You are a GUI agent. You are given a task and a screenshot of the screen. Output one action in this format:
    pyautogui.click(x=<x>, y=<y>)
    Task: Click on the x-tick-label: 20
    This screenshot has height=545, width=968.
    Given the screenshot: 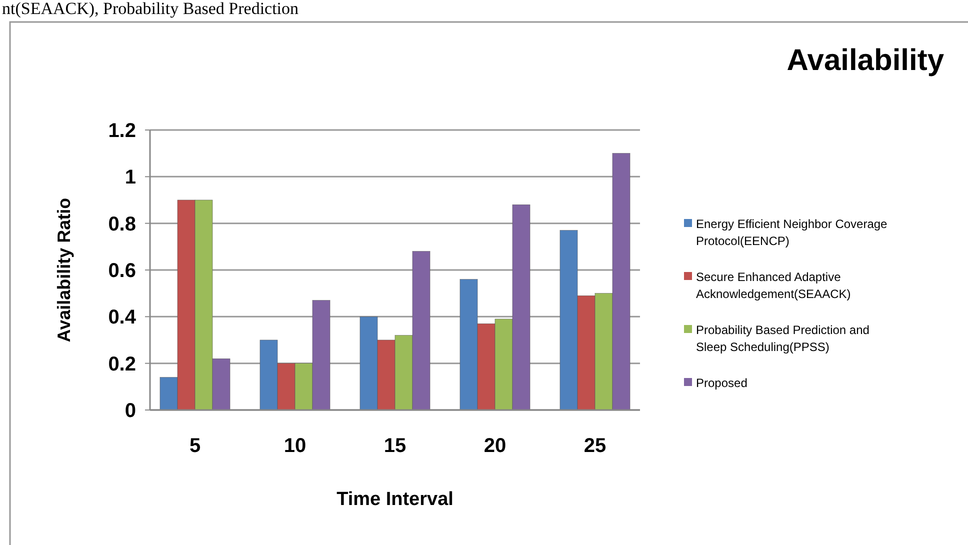 What is the action you would take?
    pyautogui.click(x=495, y=446)
    